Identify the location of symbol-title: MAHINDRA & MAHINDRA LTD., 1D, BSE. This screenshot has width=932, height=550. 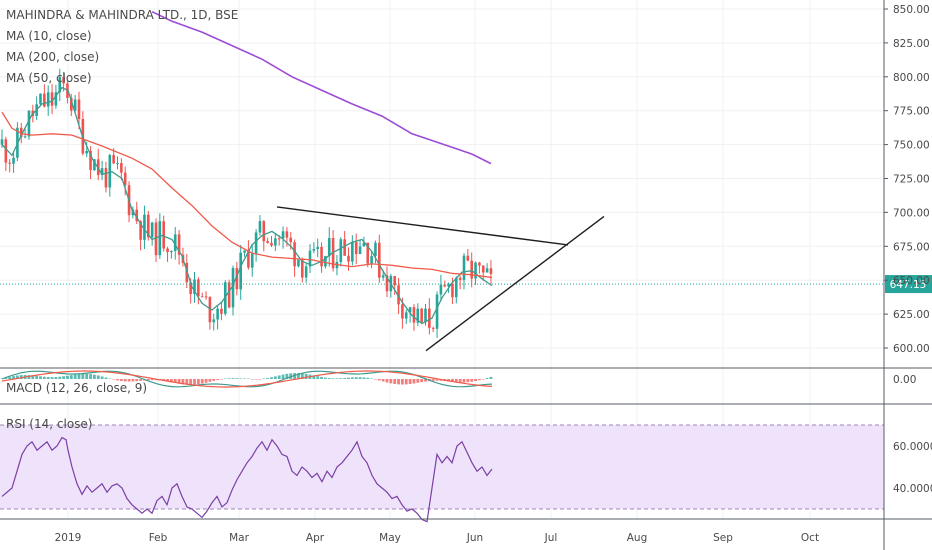
(122, 15).